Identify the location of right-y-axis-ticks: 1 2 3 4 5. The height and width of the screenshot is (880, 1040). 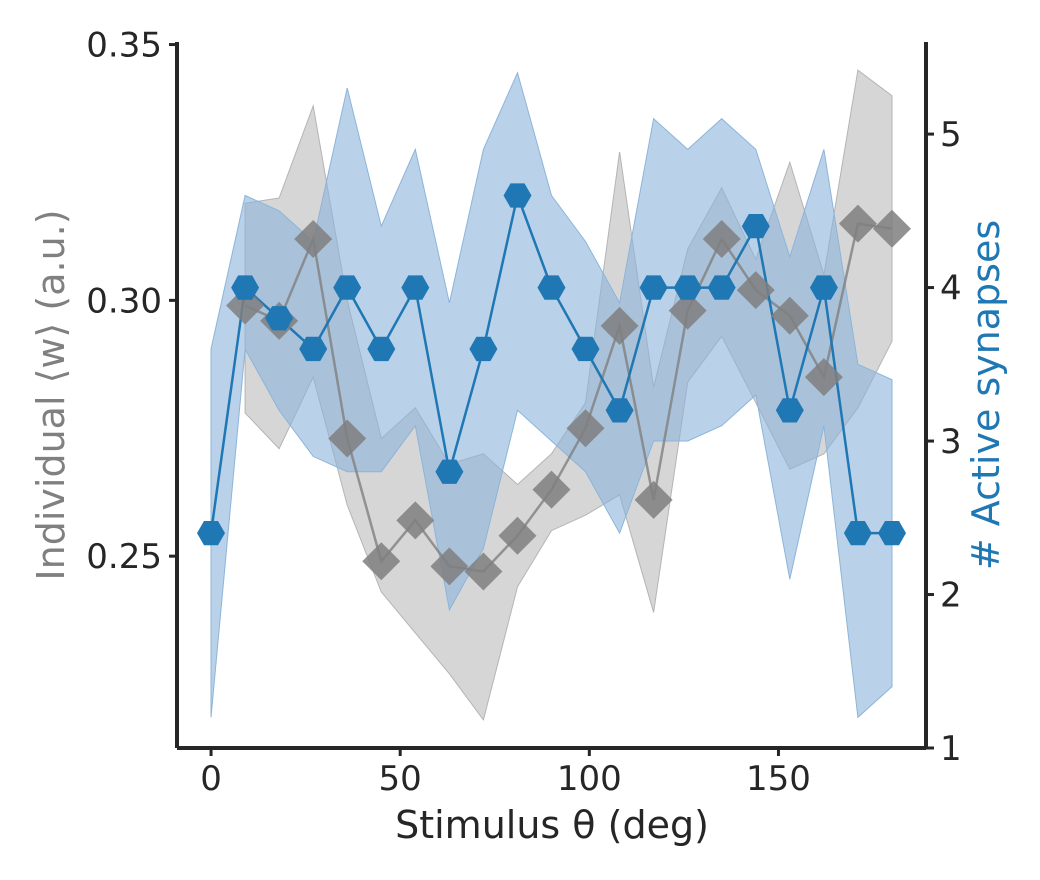
(944, 442).